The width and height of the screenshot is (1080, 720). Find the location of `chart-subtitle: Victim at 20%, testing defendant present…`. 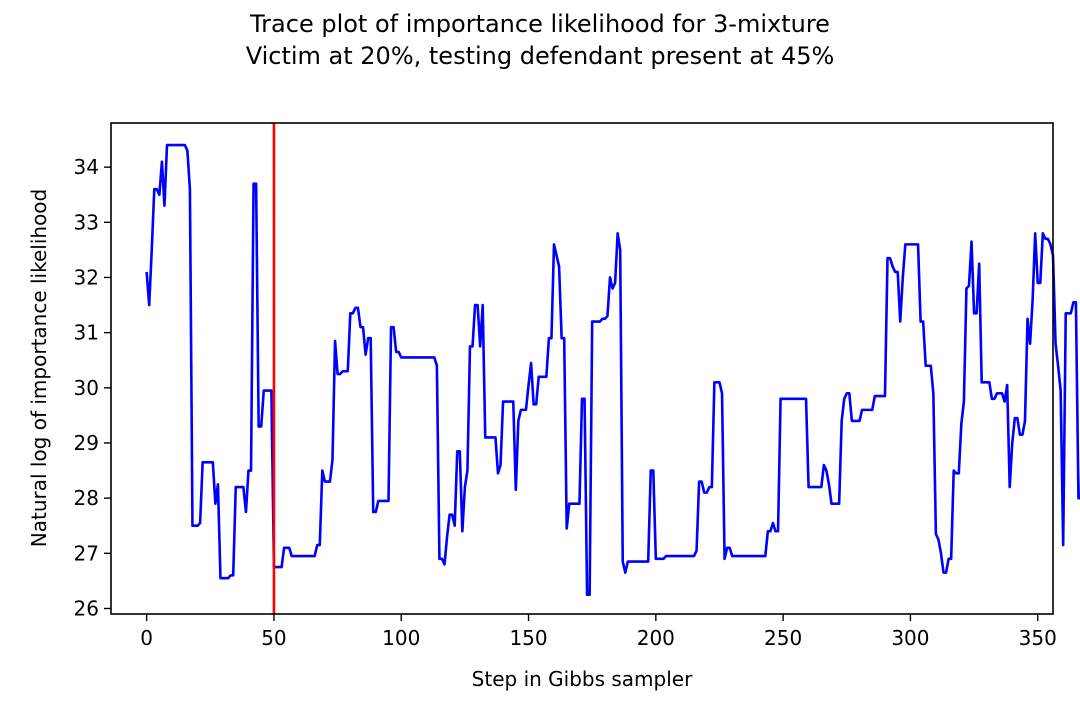

chart-subtitle: Victim at 20%, testing defendant present… is located at coordinates (540, 56).